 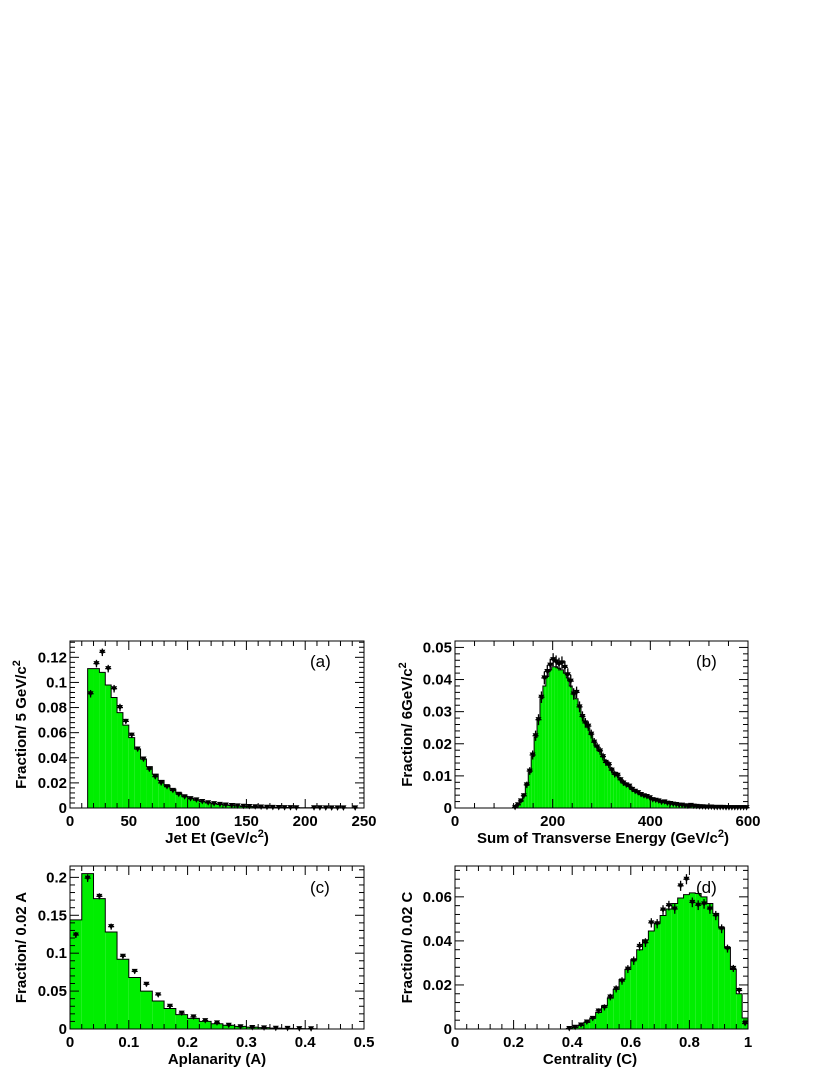 I want to click on y-tick-label: 0.03, so click(x=437, y=712).